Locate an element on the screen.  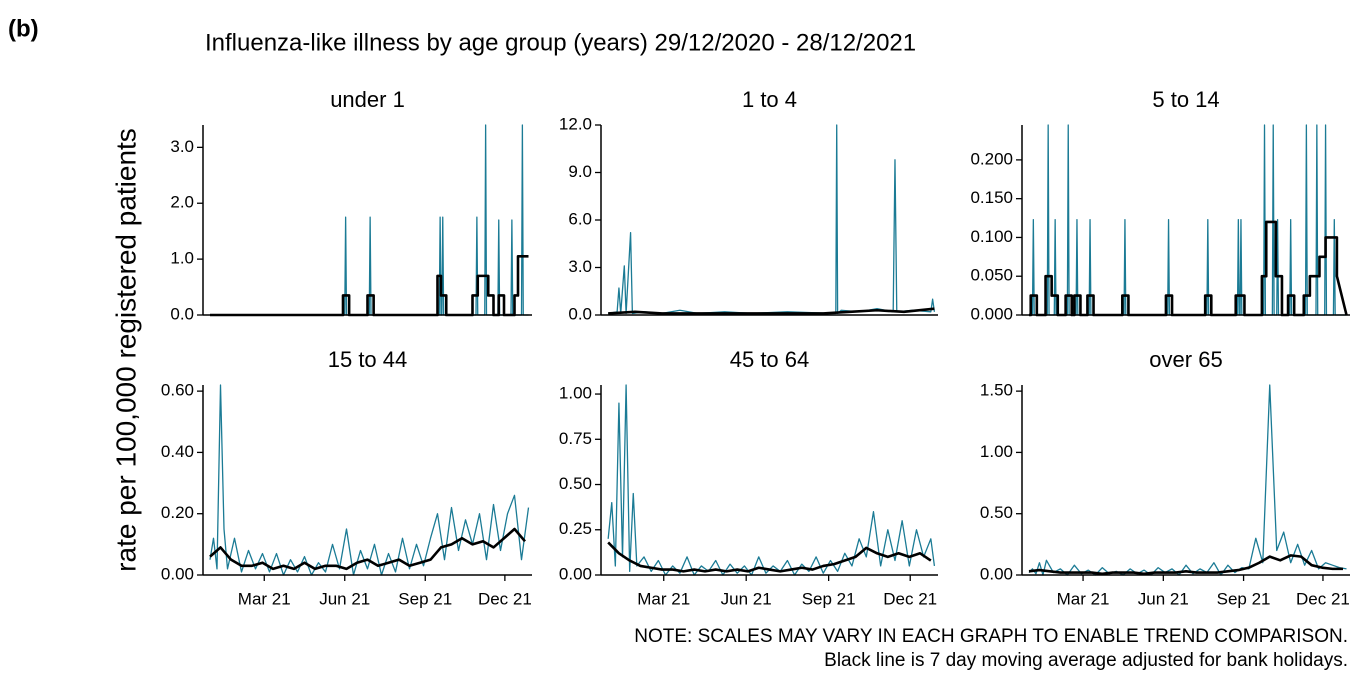
panel-title: 15 to 44 is located at coordinates (368, 359).